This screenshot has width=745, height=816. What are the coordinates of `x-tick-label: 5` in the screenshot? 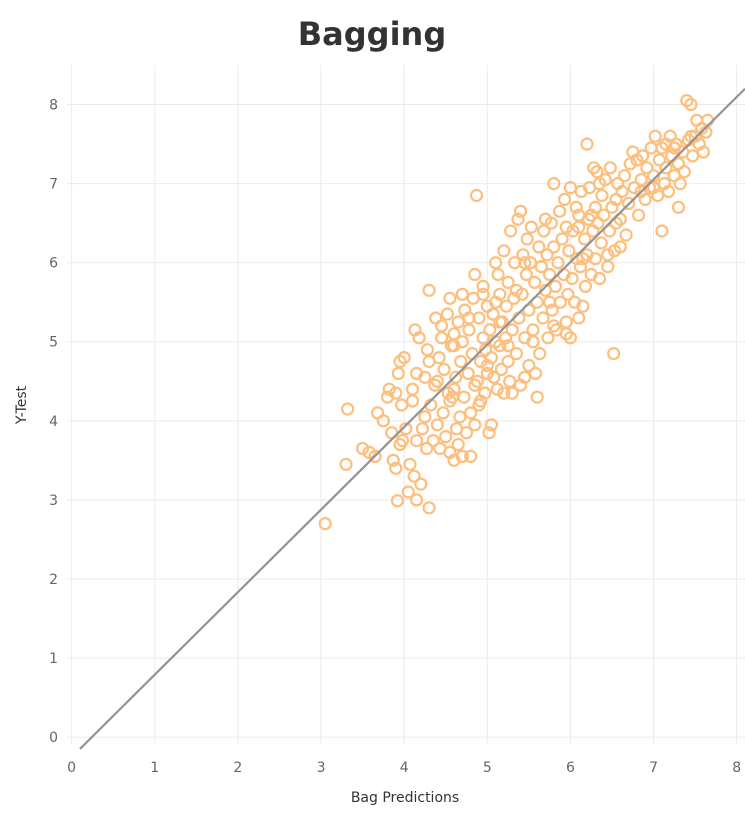 It's located at (487, 768).